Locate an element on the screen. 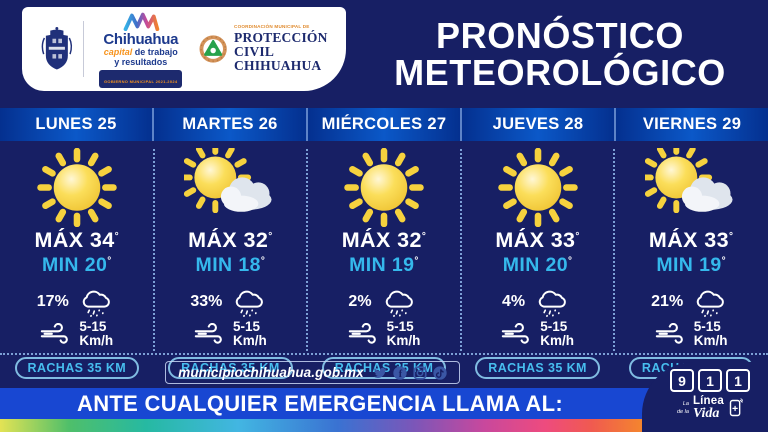 The height and width of the screenshot is (432, 768). website-bar: municipiochihuahua.gob.mx f is located at coordinates (312, 372).